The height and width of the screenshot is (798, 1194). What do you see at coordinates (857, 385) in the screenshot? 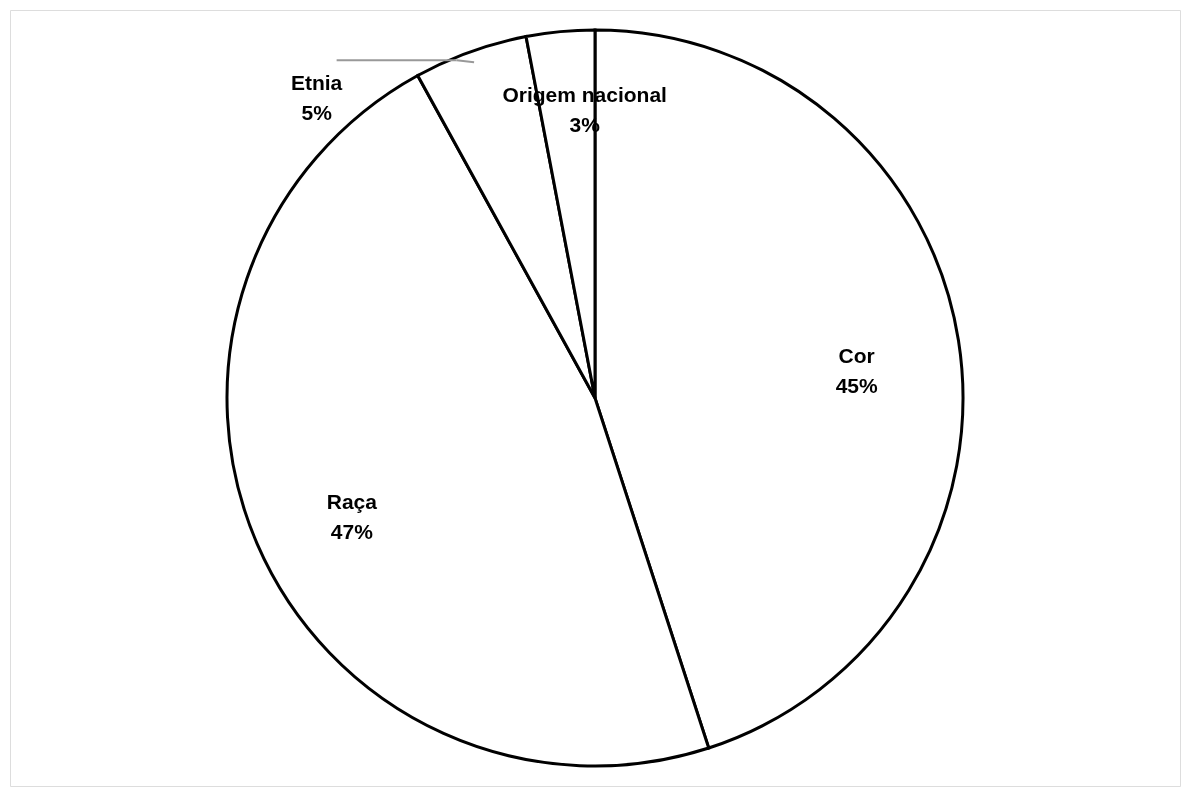
I see `data-label: 45%` at bounding box center [857, 385].